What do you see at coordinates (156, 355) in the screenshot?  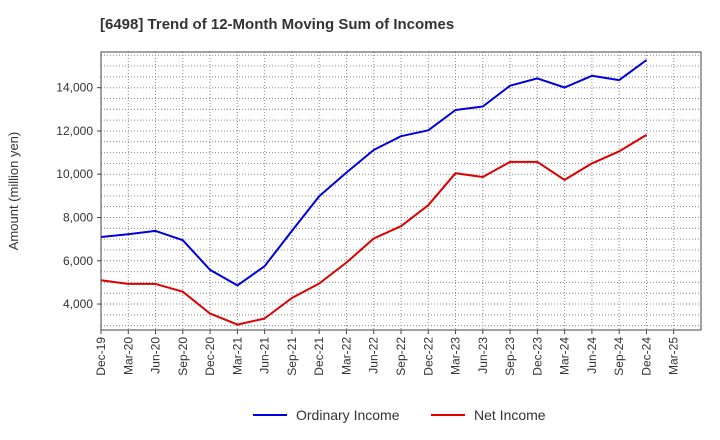 I see `x-tick-label: Jun-20` at bounding box center [156, 355].